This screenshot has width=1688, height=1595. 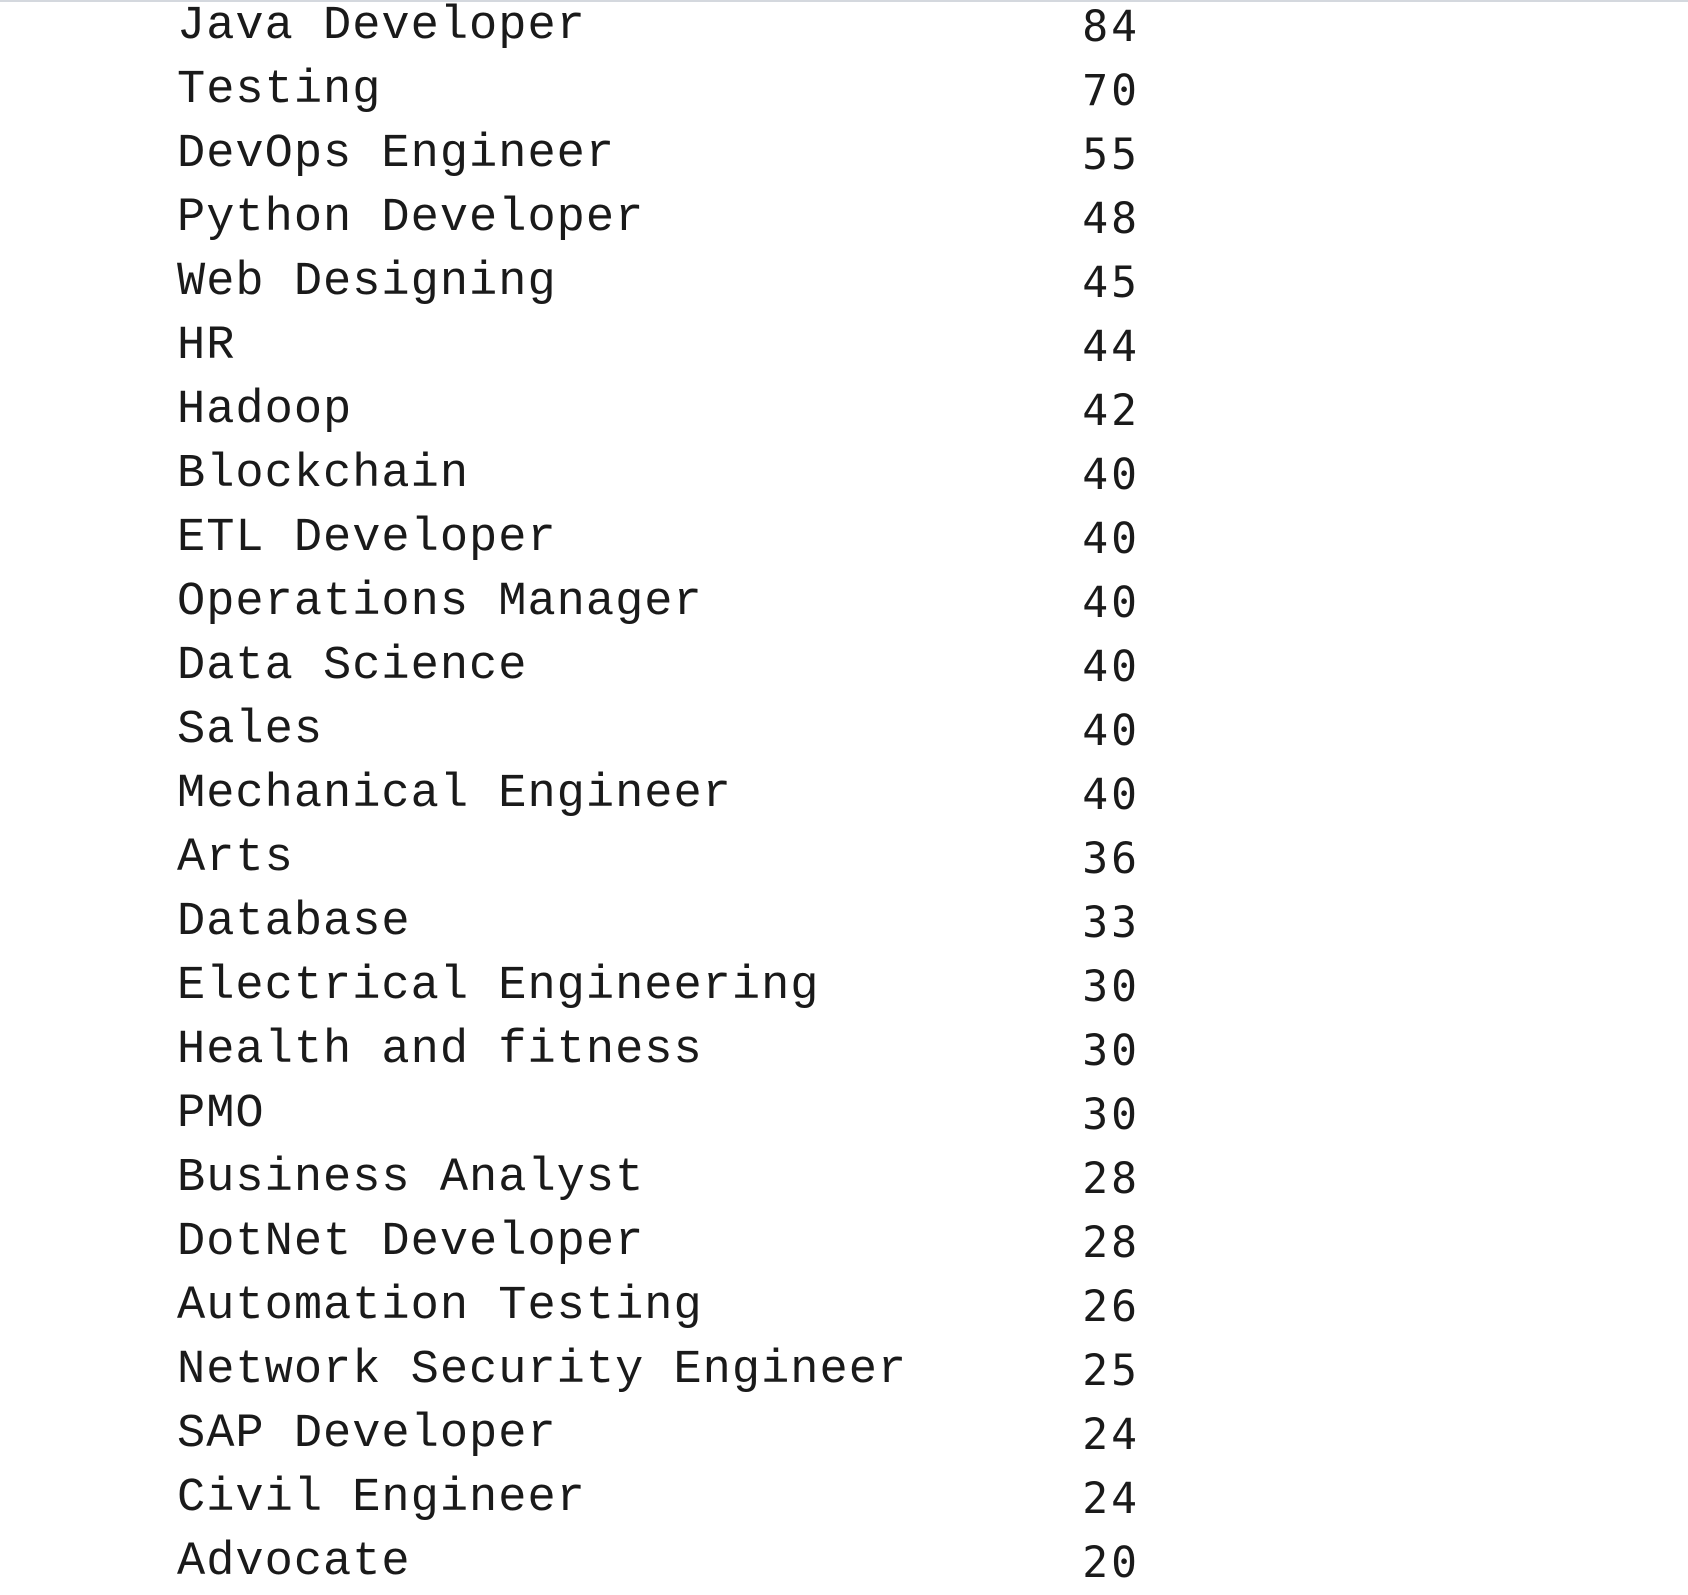 What do you see at coordinates (235, 858) in the screenshot?
I see `category-label: Arts` at bounding box center [235, 858].